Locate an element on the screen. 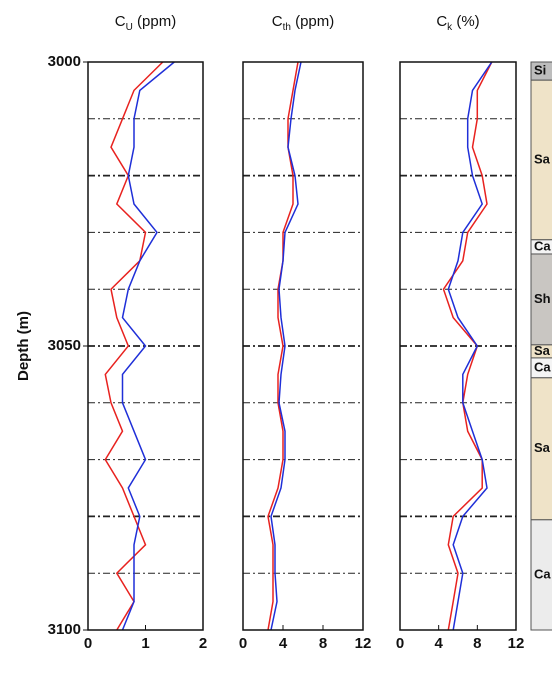  track-title: Cth (ppm) is located at coordinates (303, 23).